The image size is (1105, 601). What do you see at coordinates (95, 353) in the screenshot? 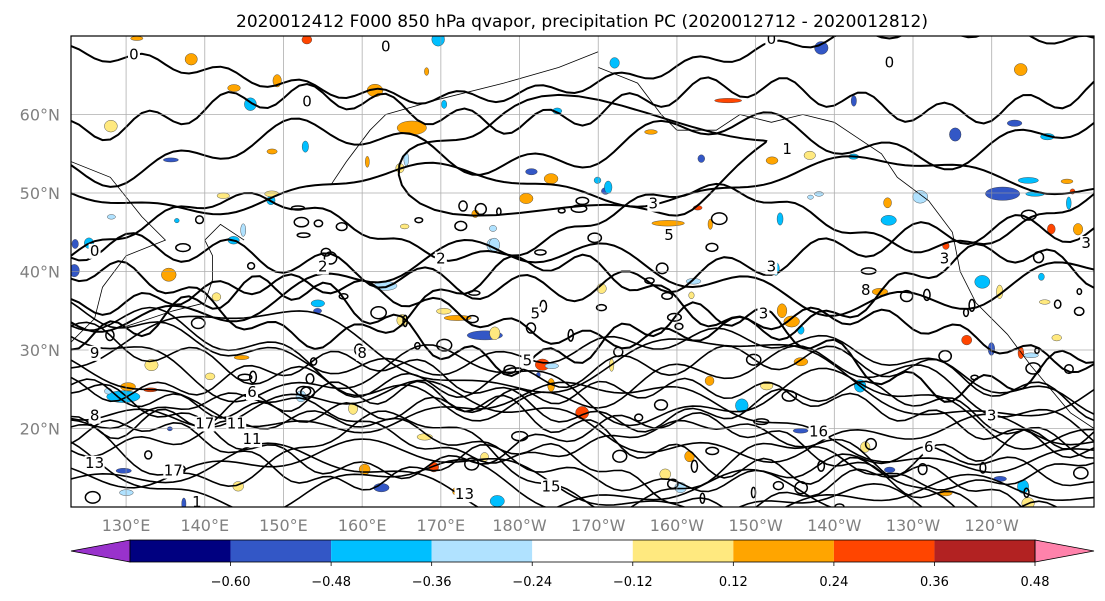
I see `contour-label: 9` at bounding box center [95, 353].